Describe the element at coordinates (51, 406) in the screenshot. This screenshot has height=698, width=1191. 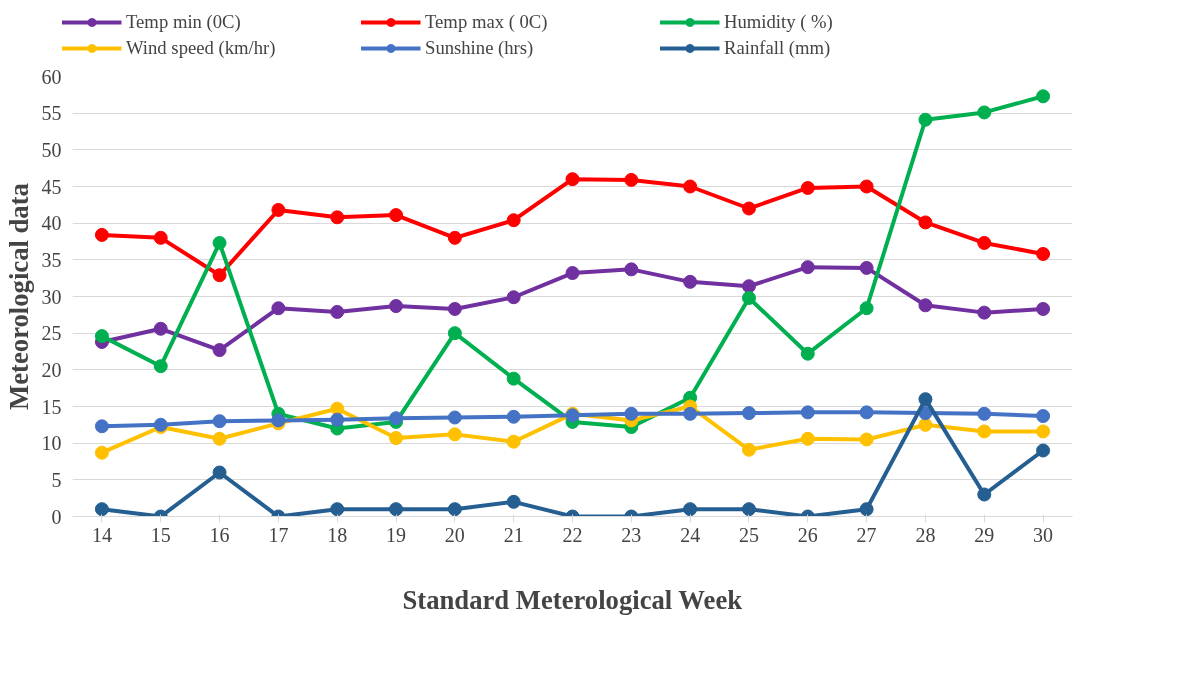
I see `y-tick-label: 15` at that location.